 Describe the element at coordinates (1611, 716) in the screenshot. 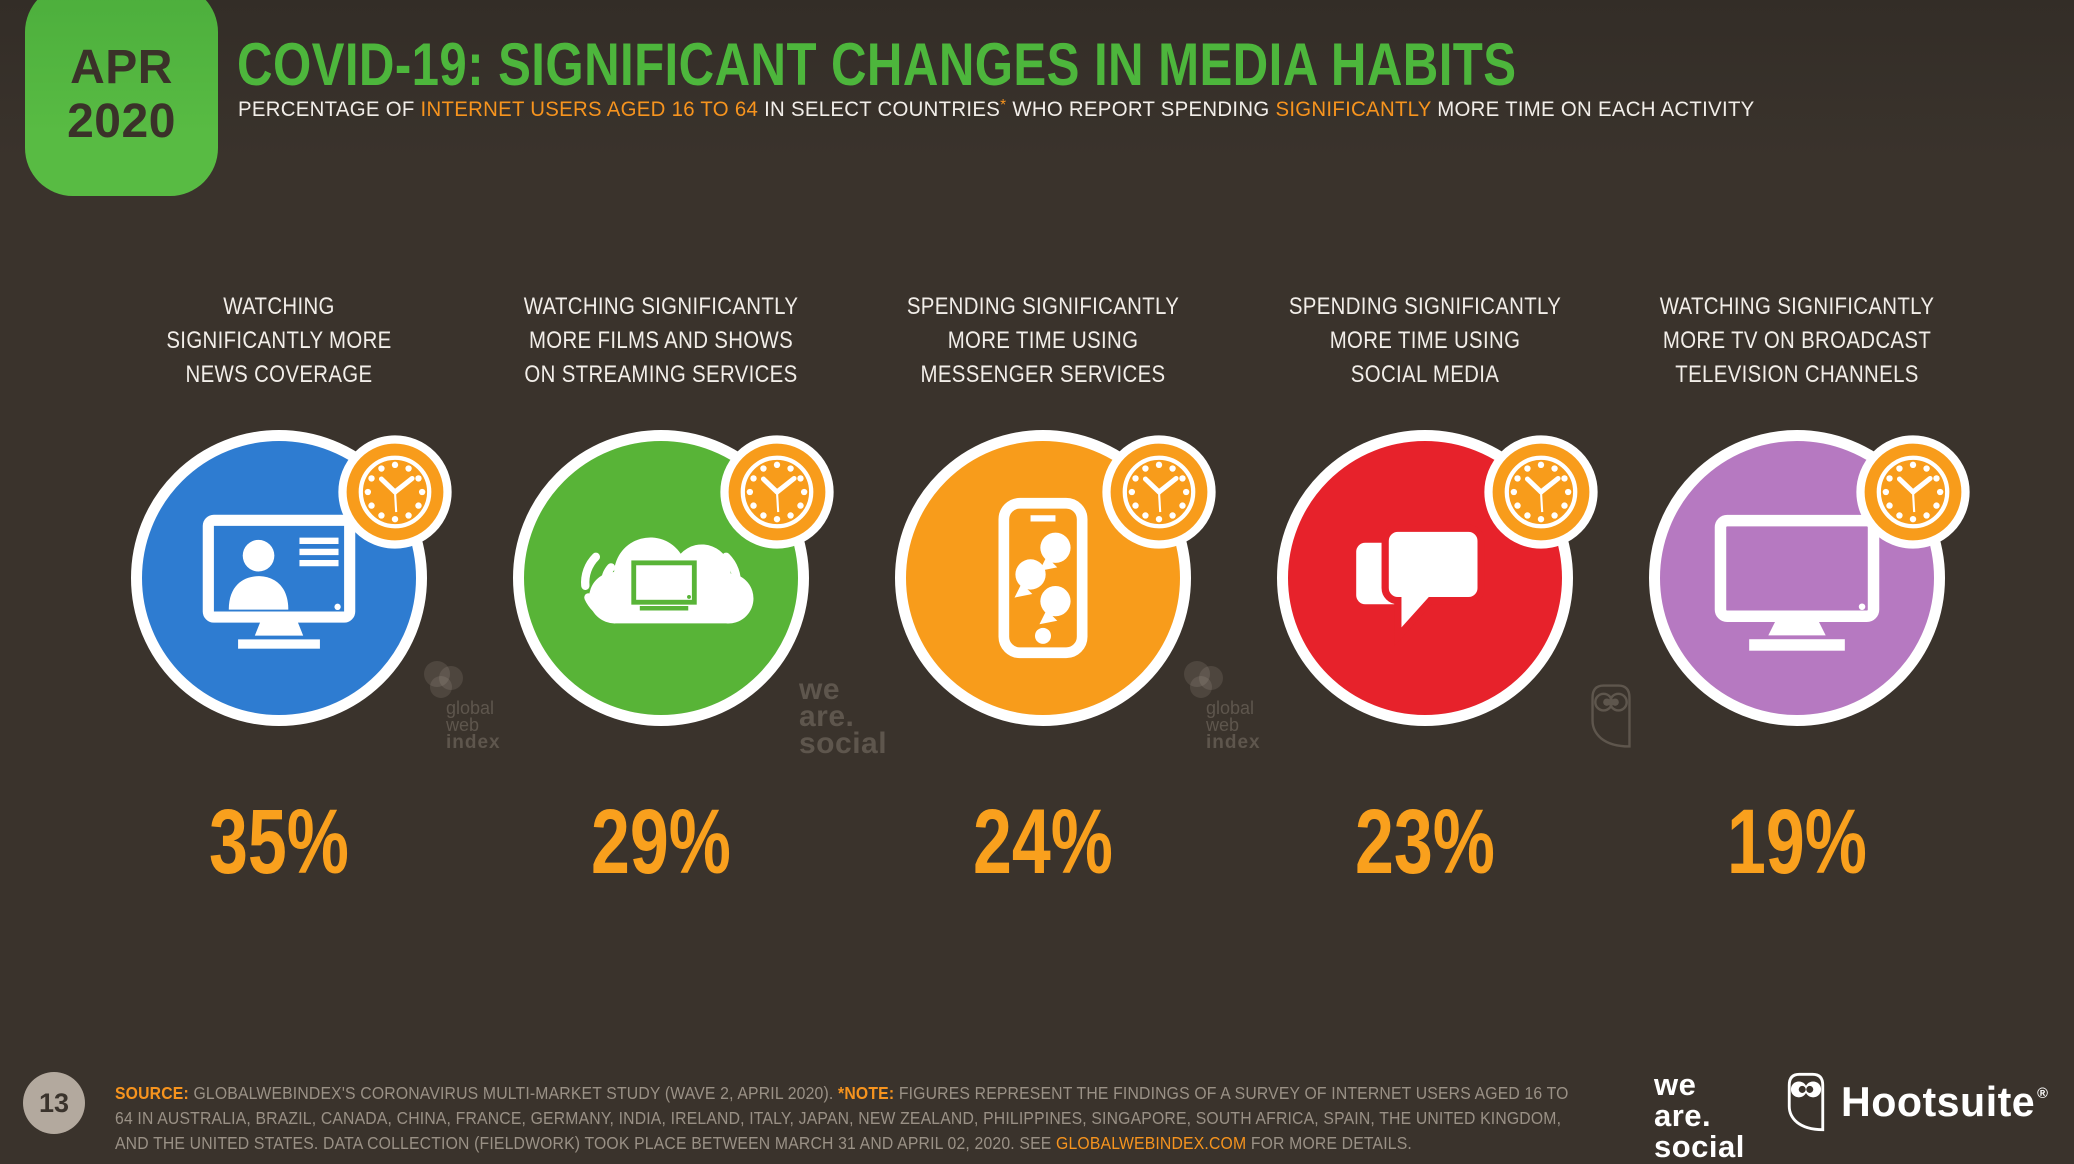

I see `hootsuite-owl-watermark-icon` at that location.